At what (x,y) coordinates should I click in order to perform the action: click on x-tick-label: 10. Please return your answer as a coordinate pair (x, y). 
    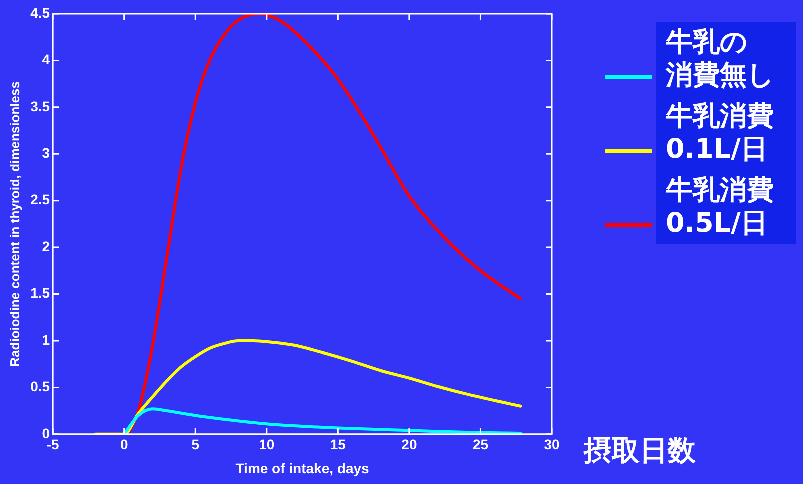
    Looking at the image, I should click on (267, 444).